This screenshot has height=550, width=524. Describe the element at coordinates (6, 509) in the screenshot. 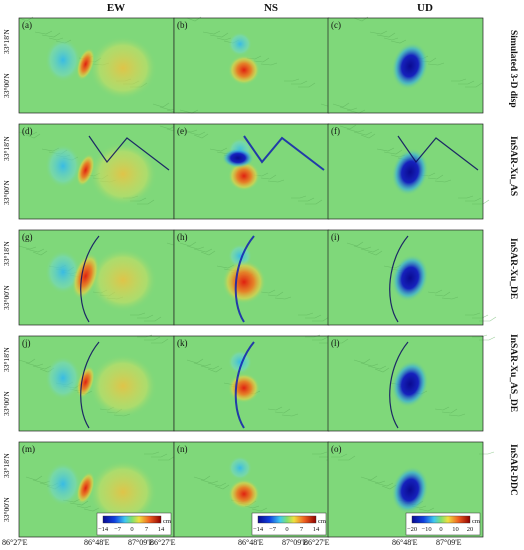

I see `lat-label-r5-bot: 33°00'N` at that location.